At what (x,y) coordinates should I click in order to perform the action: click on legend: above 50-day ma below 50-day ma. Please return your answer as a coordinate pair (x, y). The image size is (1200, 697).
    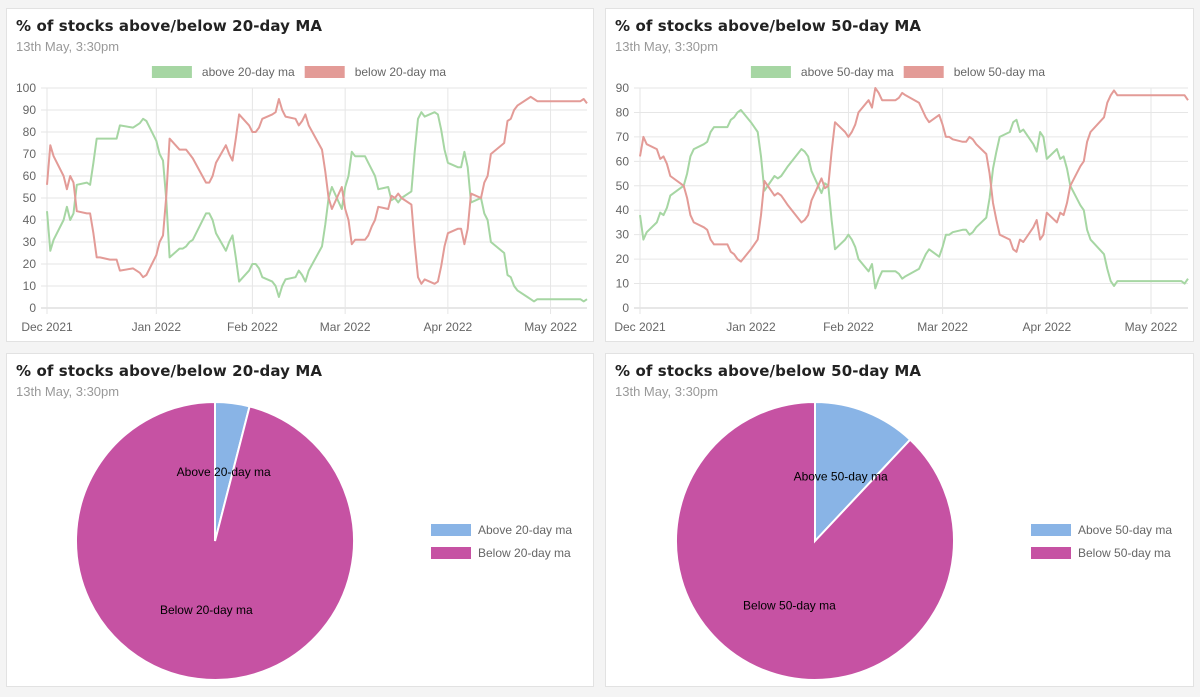
    Looking at the image, I should click on (898, 72).